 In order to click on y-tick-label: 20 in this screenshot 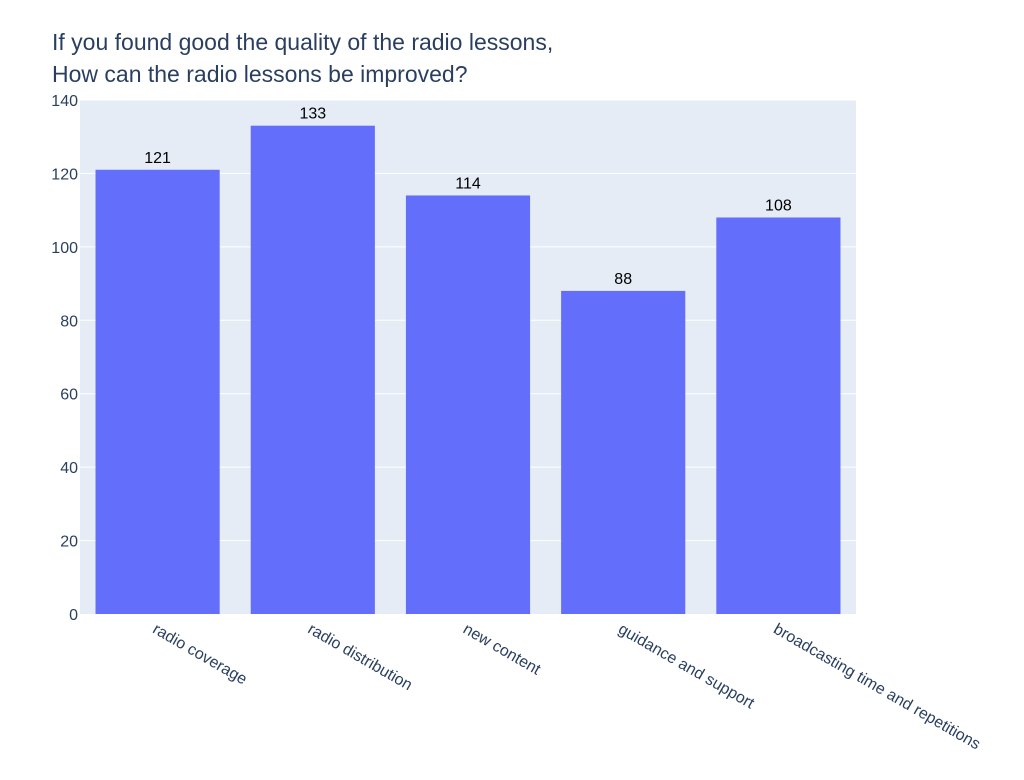, I will do `click(69, 542)`.